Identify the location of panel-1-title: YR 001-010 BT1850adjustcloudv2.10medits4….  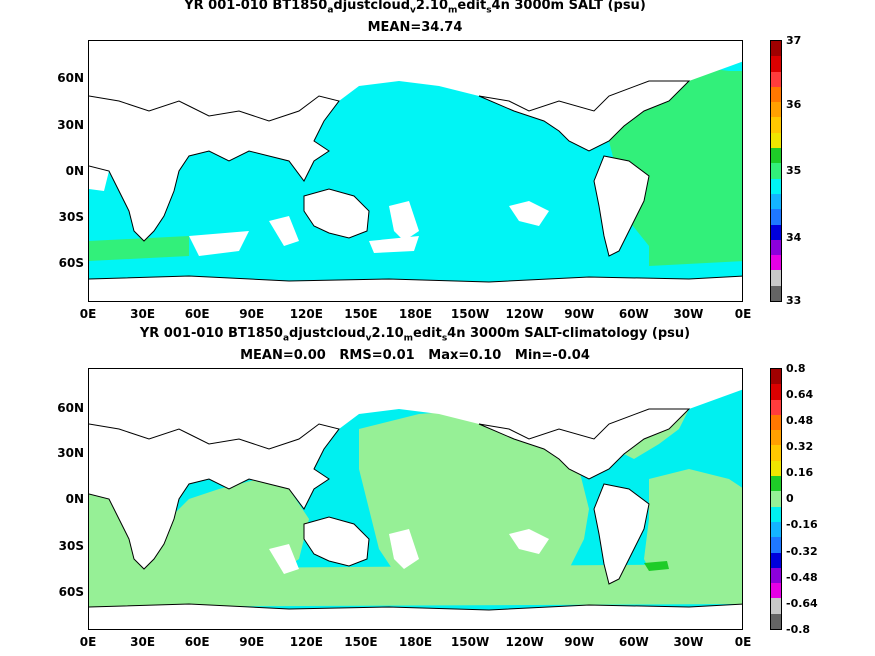
(415, 8).